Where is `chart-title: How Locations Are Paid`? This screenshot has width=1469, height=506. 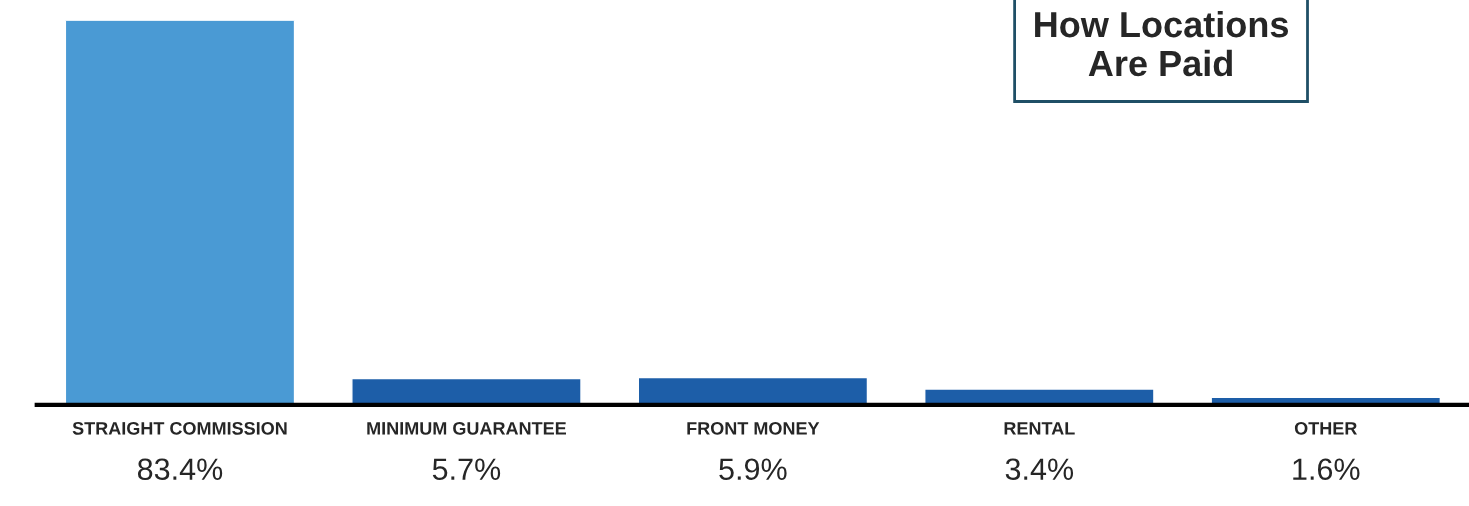 chart-title: How Locations Are Paid is located at coordinates (1161, 43).